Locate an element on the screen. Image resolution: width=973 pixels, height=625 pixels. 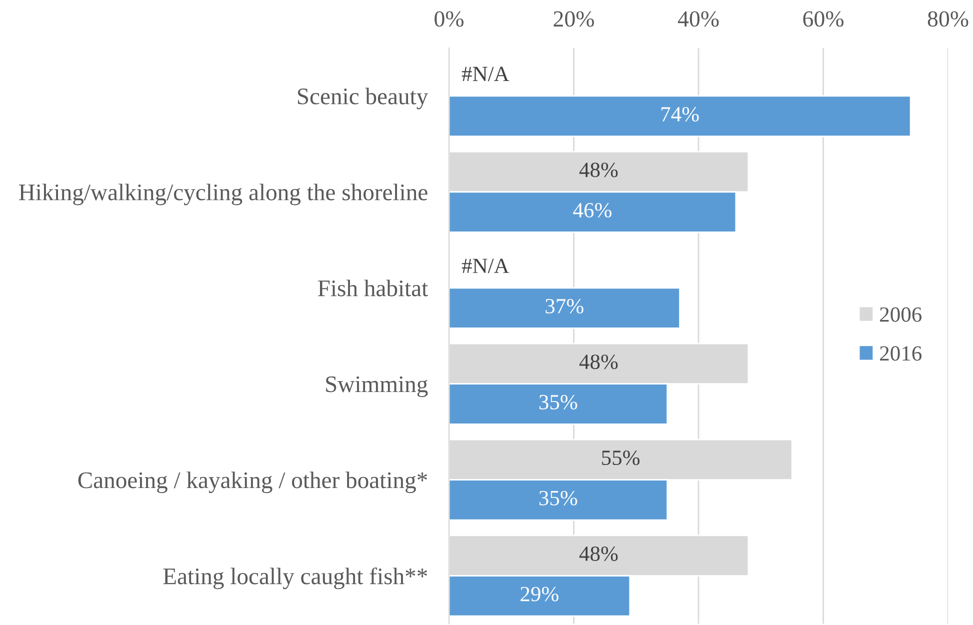
x-tick-label: 60% is located at coordinates (823, 19).